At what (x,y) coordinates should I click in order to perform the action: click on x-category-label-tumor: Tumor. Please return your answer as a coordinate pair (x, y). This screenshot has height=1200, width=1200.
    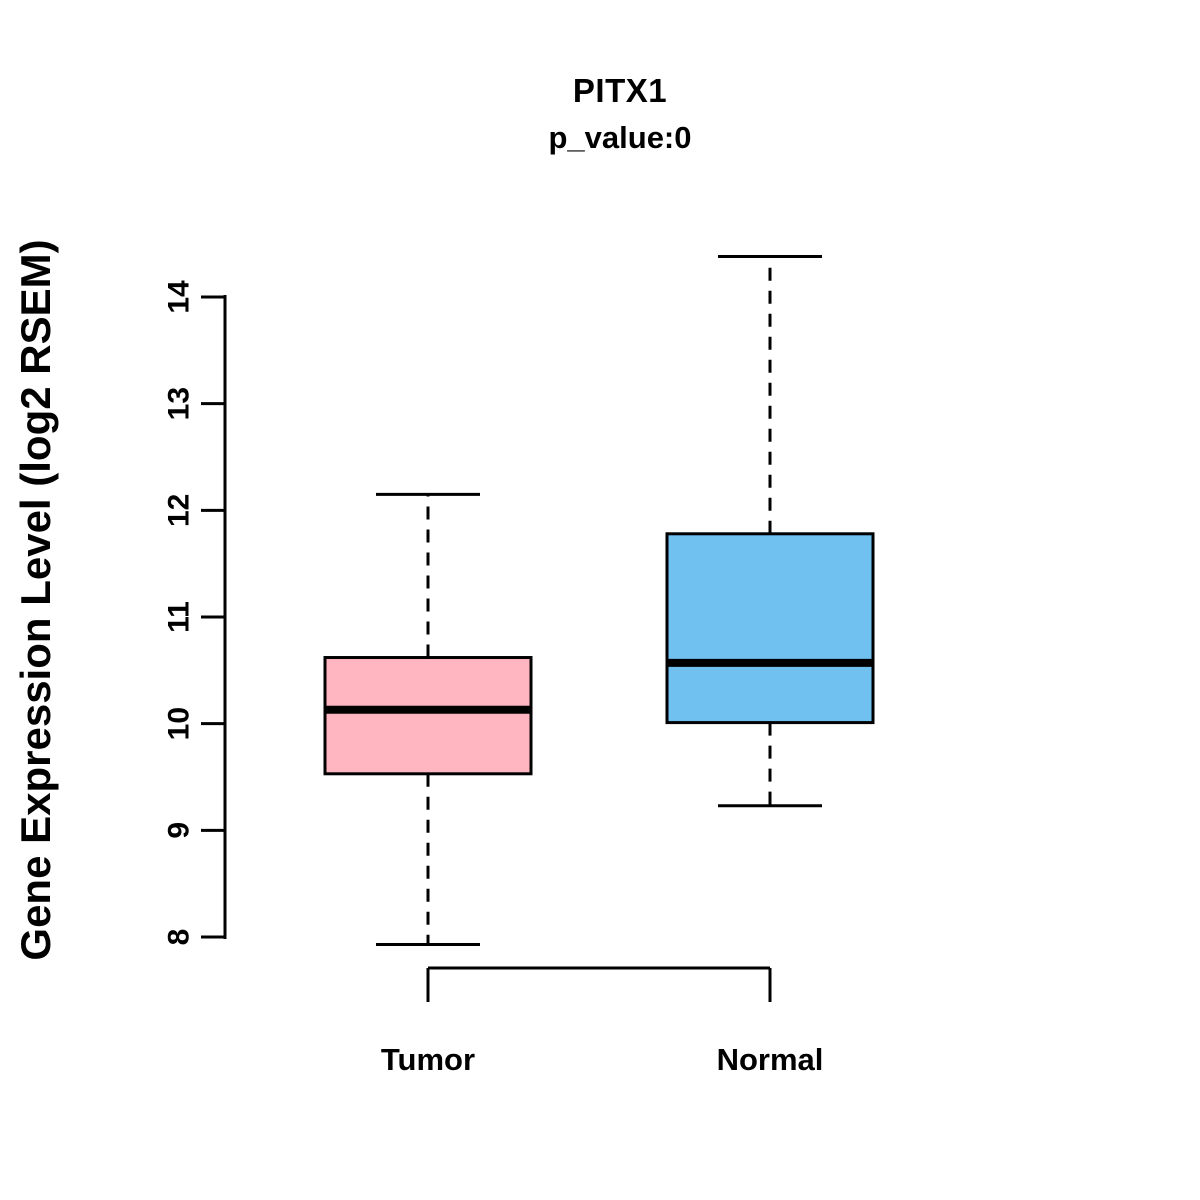
    Looking at the image, I should click on (428, 1059).